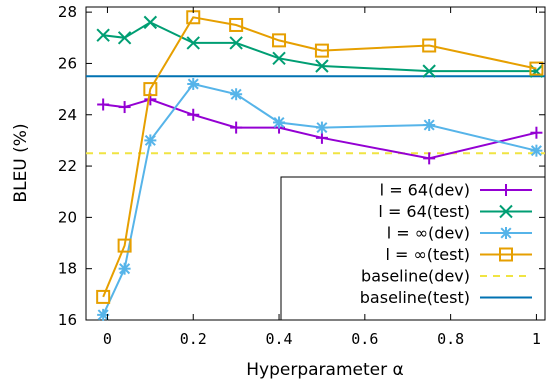 The image size is (550, 383). Describe the element at coordinates (425, 190) in the screenshot. I see `legend-label: l = 64(dev)` at that location.